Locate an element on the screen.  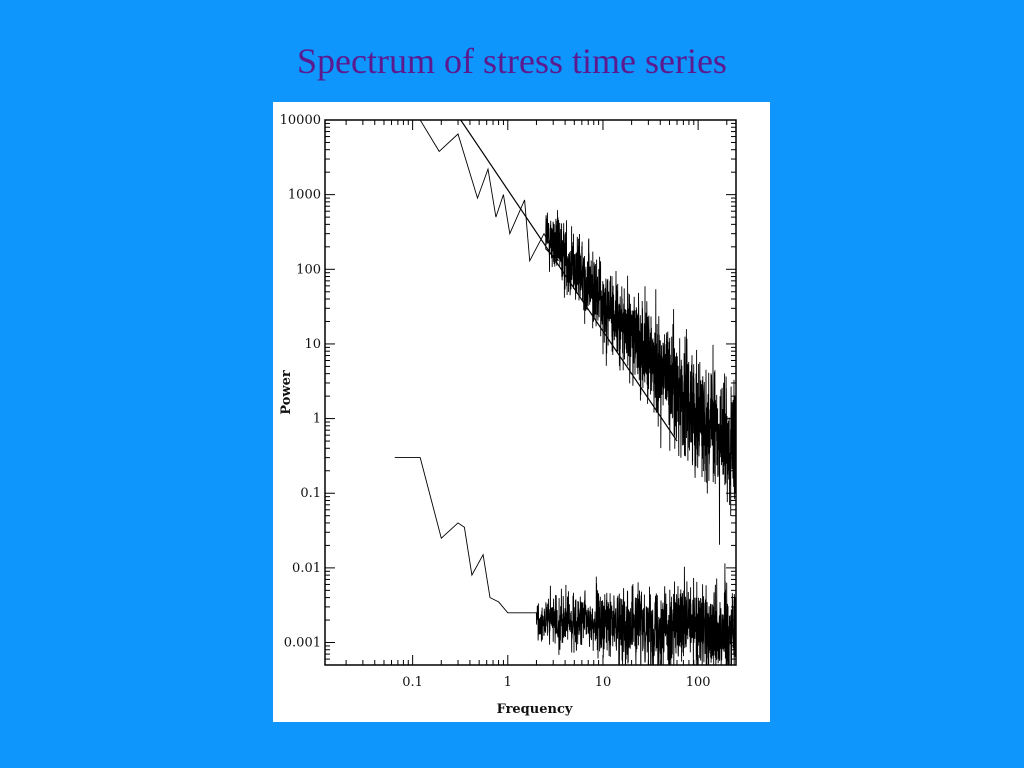
x-tick-label: 100 is located at coordinates (698, 682).